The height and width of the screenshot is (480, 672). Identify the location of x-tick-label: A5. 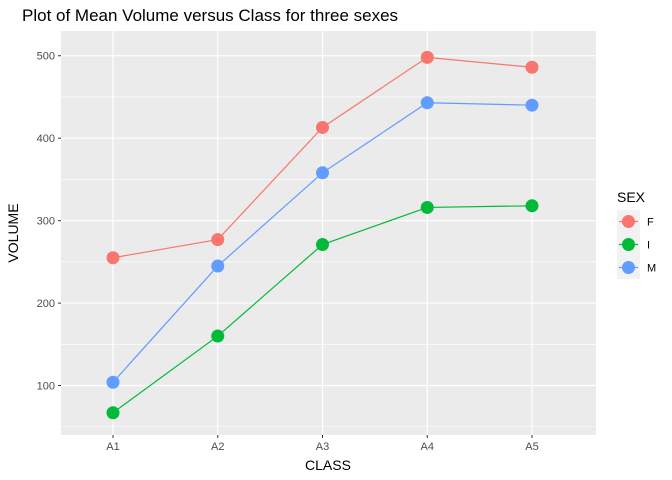
(531, 447).